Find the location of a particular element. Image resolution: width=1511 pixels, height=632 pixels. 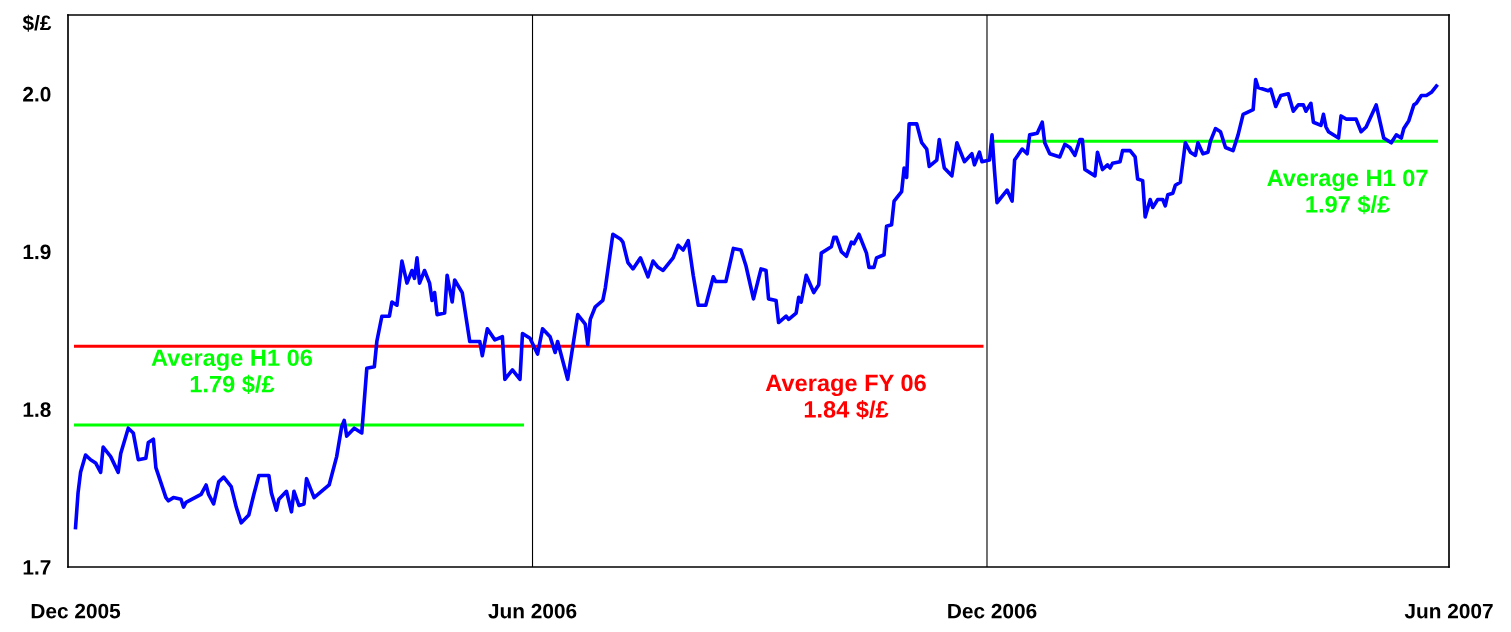

annotation: Average H1 07 1.97 $/£ is located at coordinates (1347, 192).